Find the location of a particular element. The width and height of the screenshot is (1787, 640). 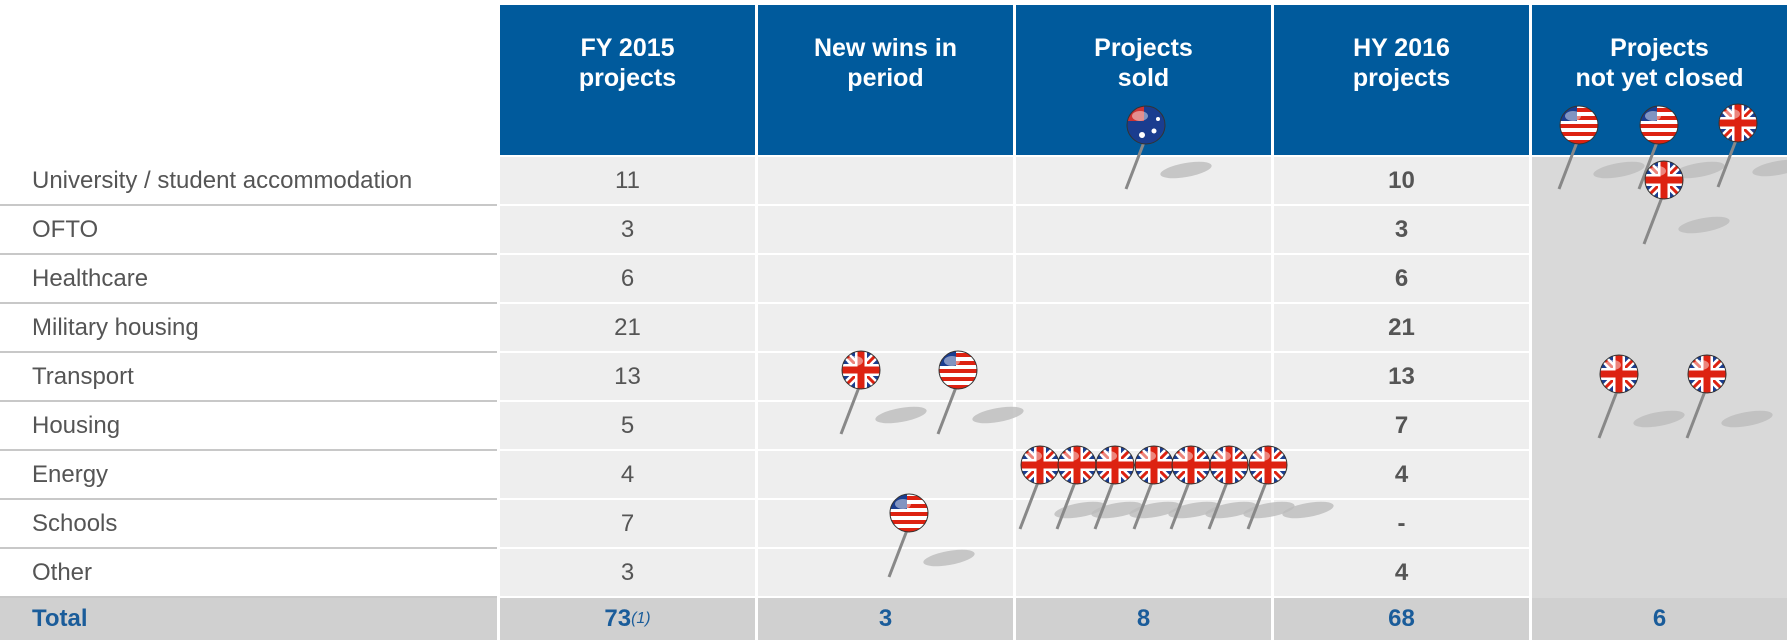

column-header: Projects sold is located at coordinates (1143, 80).